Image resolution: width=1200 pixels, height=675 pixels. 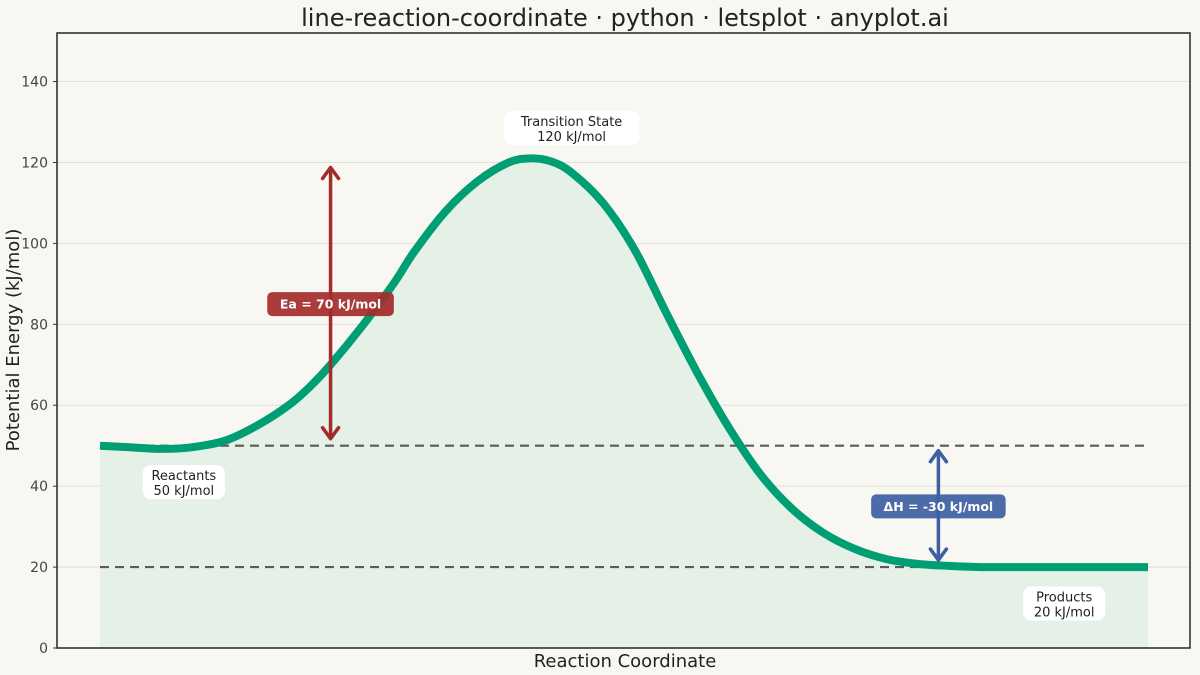 What do you see at coordinates (571, 137) in the screenshot?
I see `annotation-line-2: 120 kJ/mol` at bounding box center [571, 137].